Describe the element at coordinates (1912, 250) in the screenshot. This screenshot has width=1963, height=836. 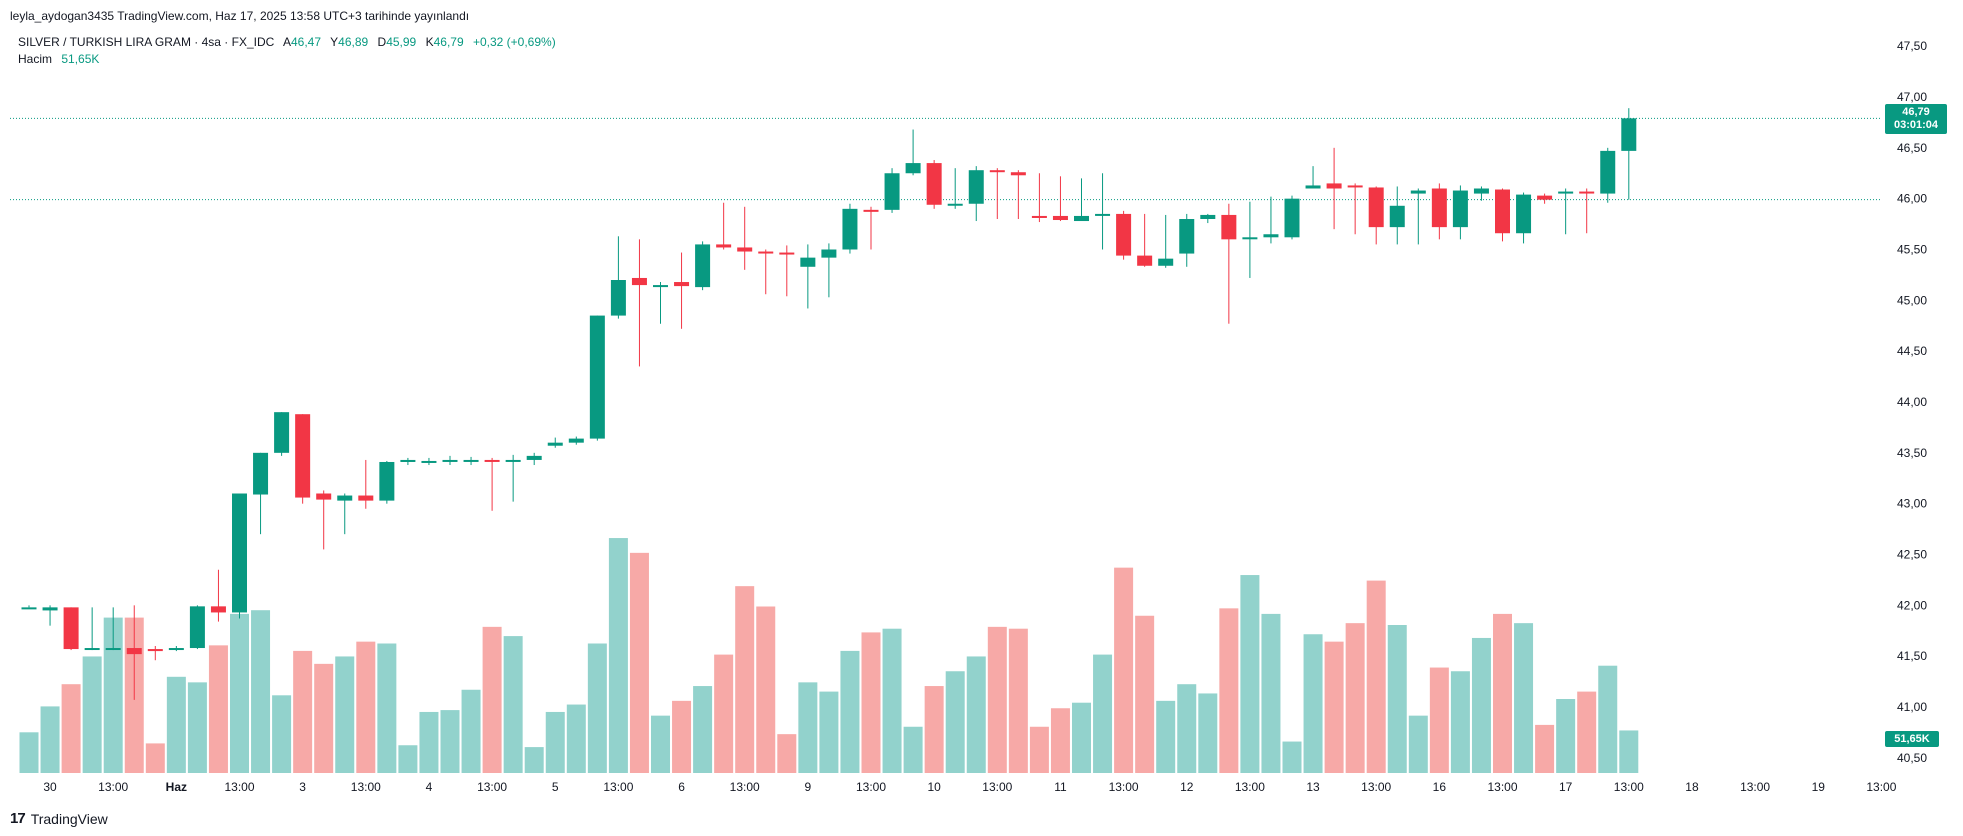
I see `price-tick-label: 45,50` at that location.